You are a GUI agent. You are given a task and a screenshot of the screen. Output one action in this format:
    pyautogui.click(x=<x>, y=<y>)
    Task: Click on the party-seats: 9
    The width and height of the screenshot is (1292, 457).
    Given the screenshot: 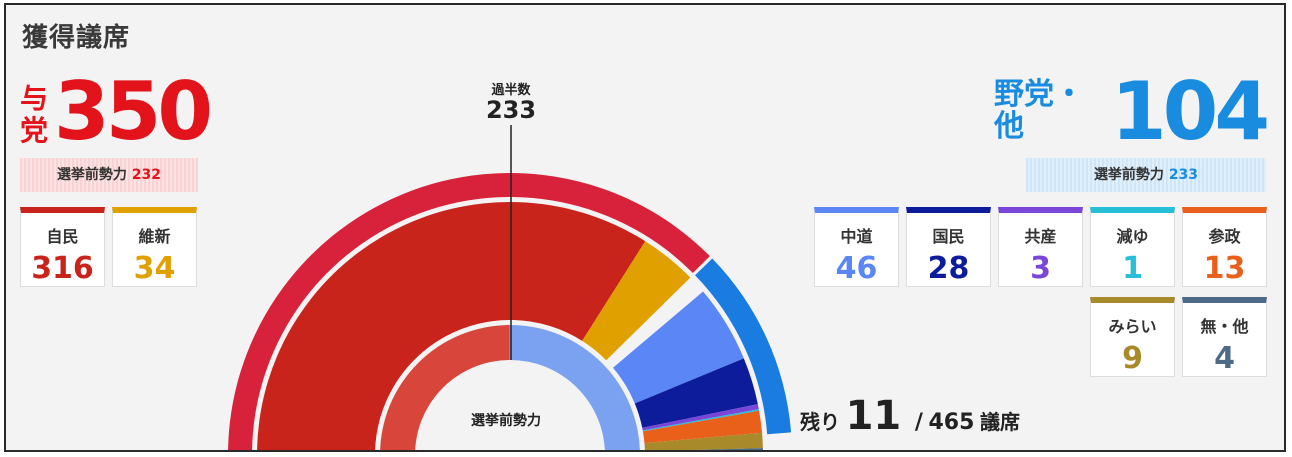 What is the action you would take?
    pyautogui.click(x=1132, y=358)
    